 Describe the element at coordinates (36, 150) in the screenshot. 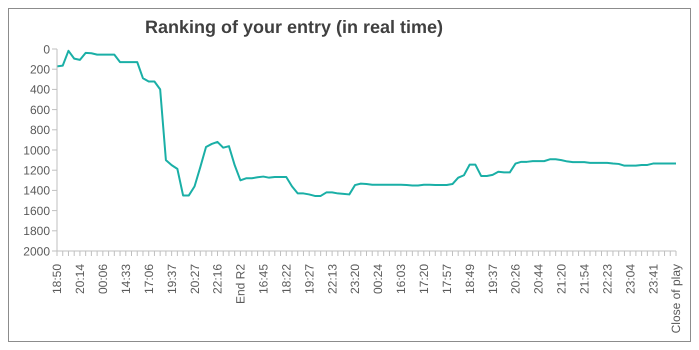

I see `y-tick-label: 1000` at that location.